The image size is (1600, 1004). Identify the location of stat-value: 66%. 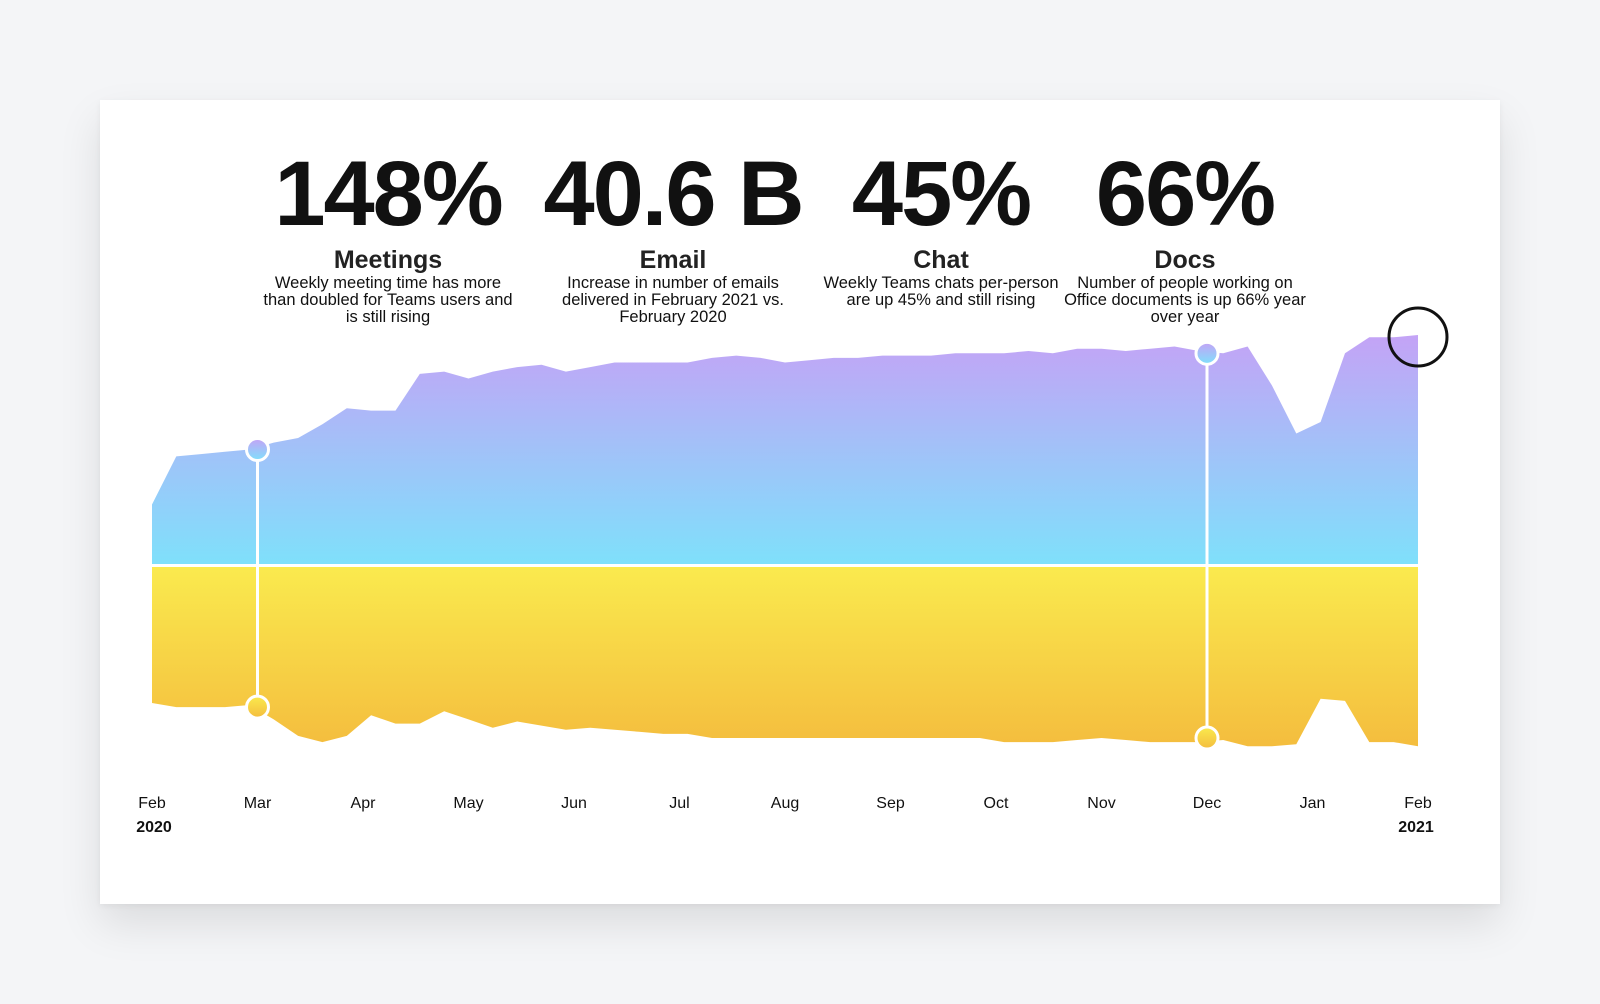
(1185, 194).